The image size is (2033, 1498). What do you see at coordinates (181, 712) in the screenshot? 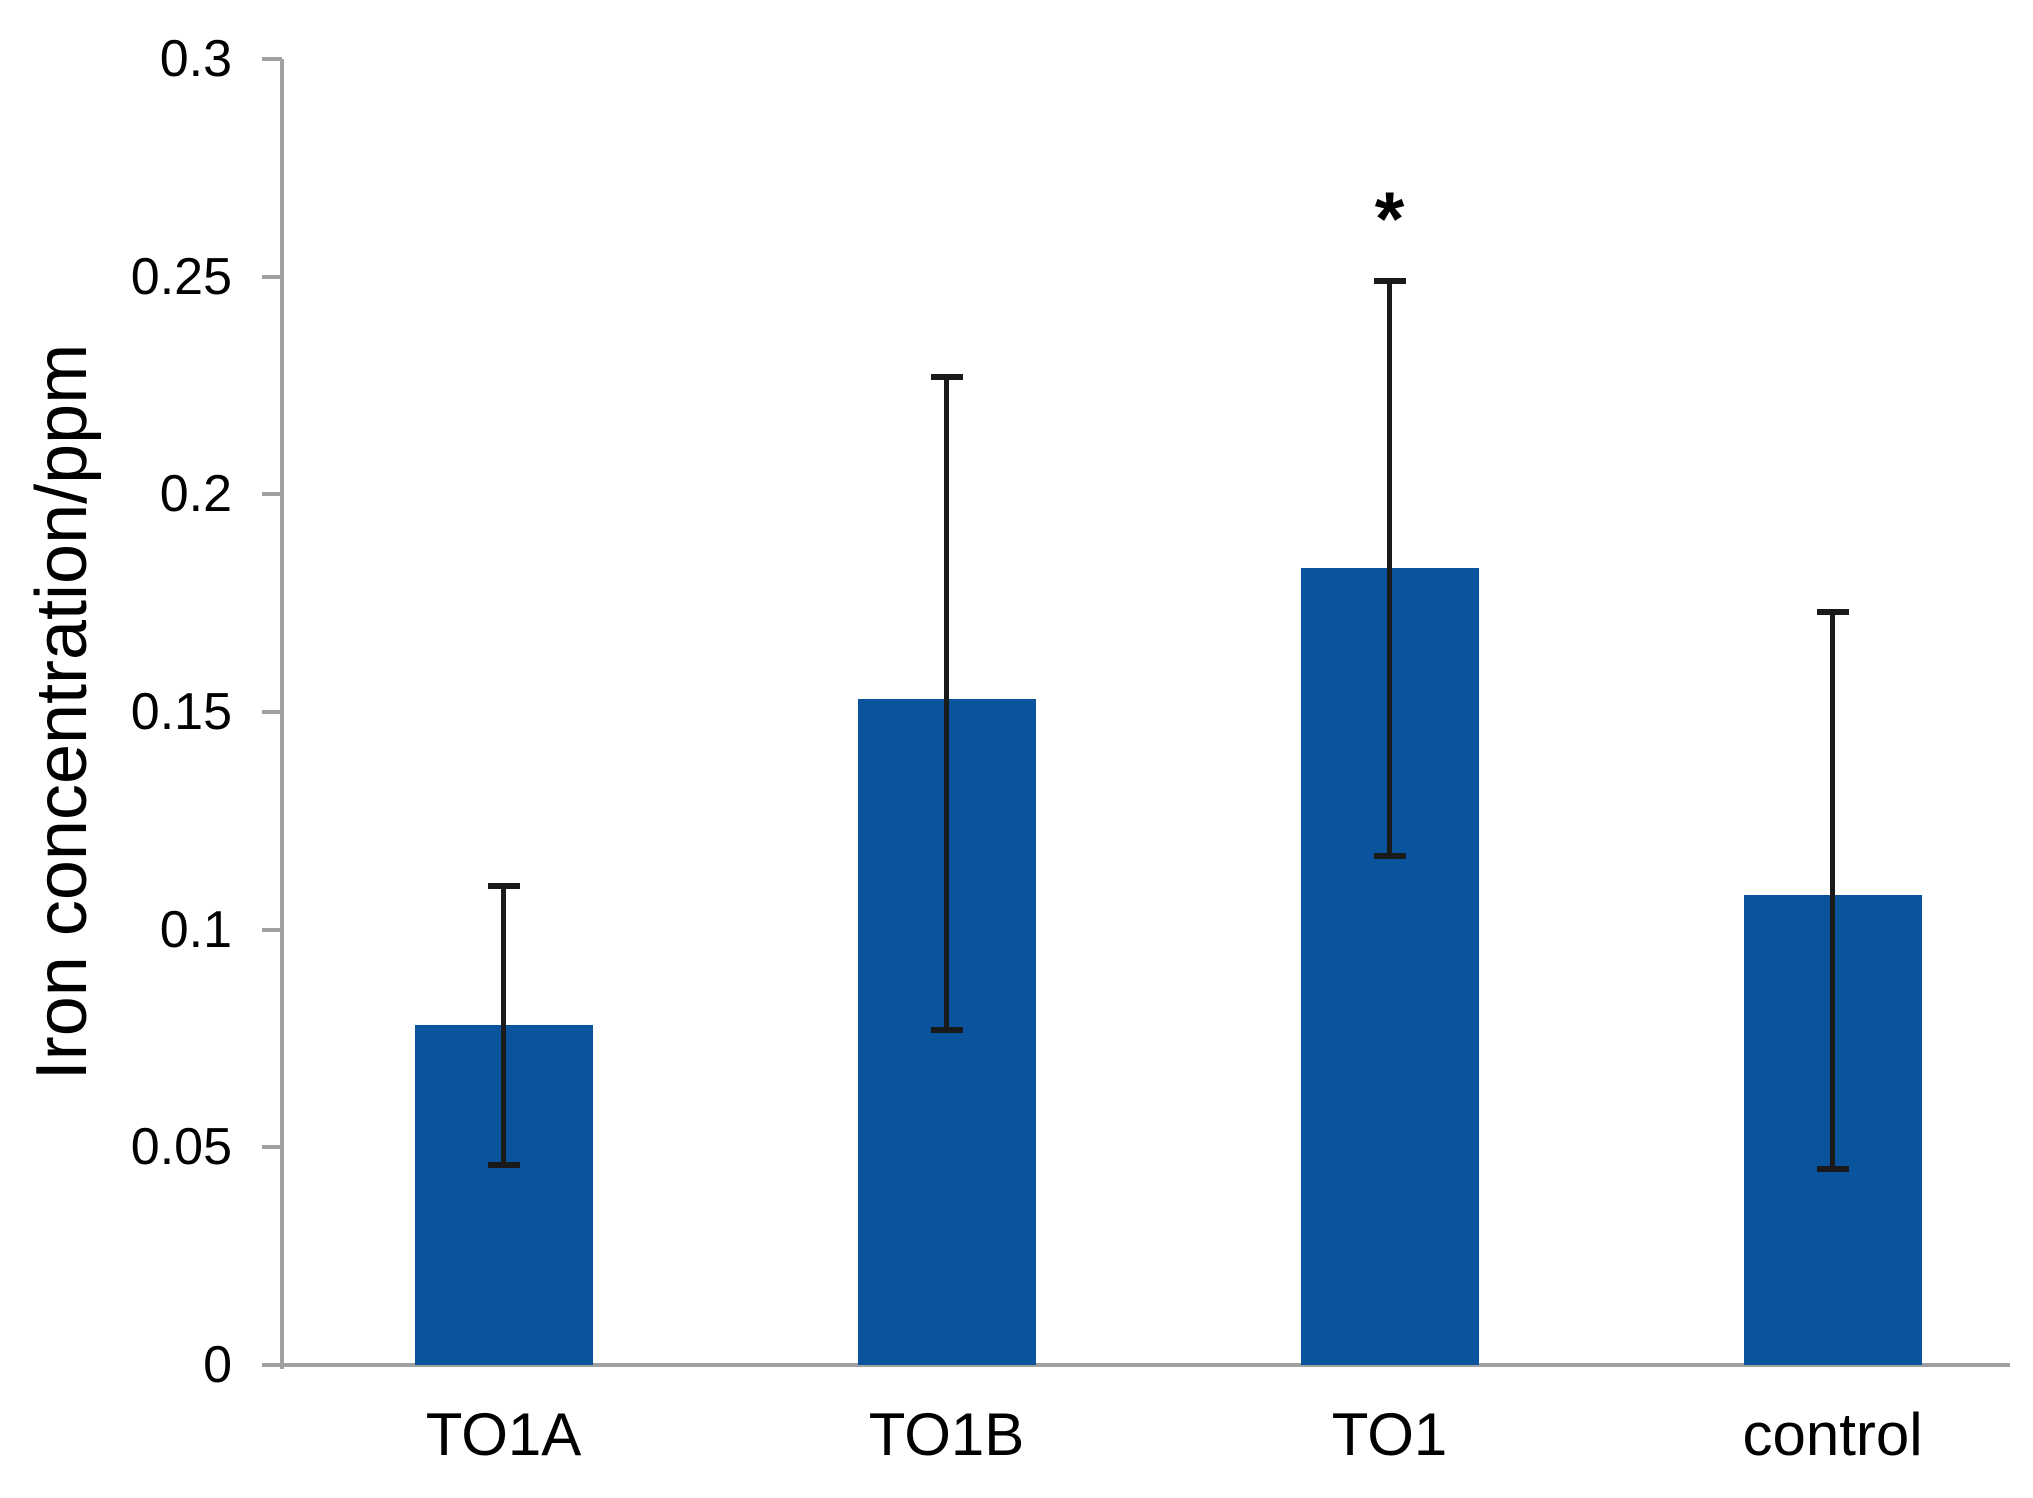
I see `y-tick-label: 0.15` at bounding box center [181, 712].